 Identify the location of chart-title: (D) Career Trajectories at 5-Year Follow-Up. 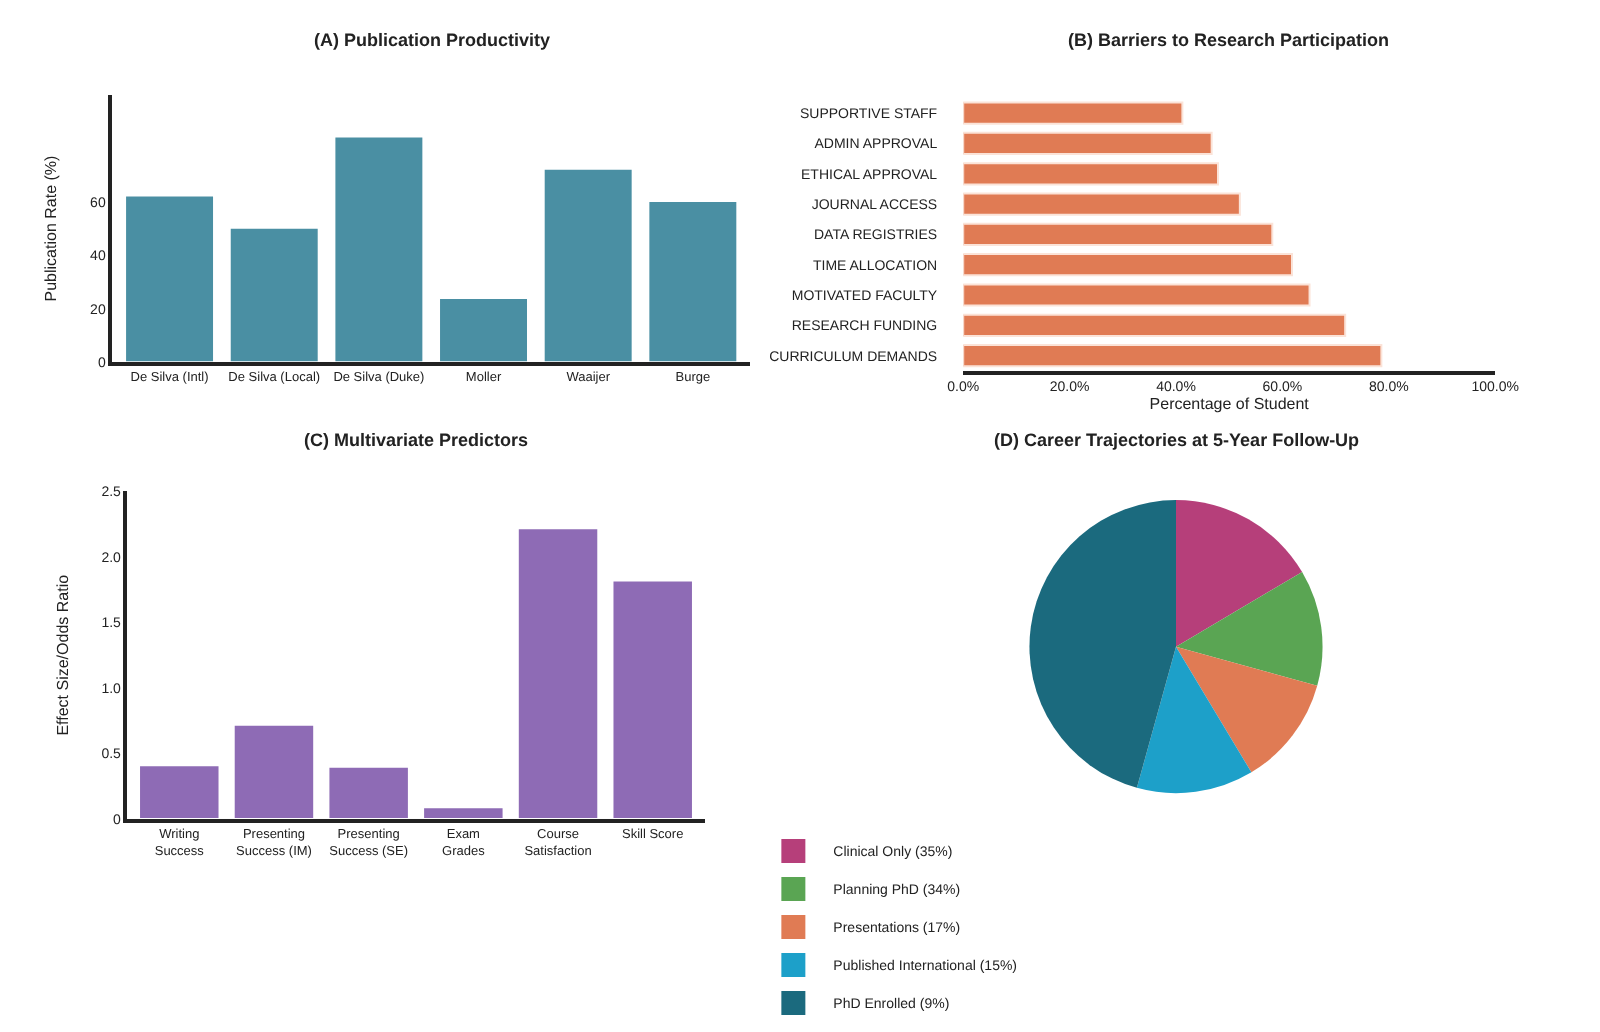
(1177, 440).